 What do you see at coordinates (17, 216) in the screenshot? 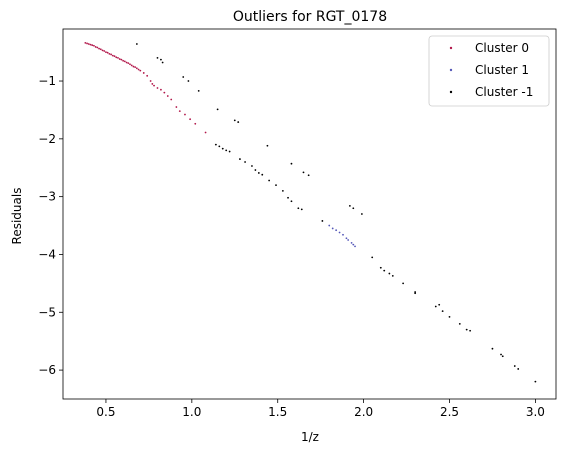
I see `y-axis-label: Residuals` at bounding box center [17, 216].